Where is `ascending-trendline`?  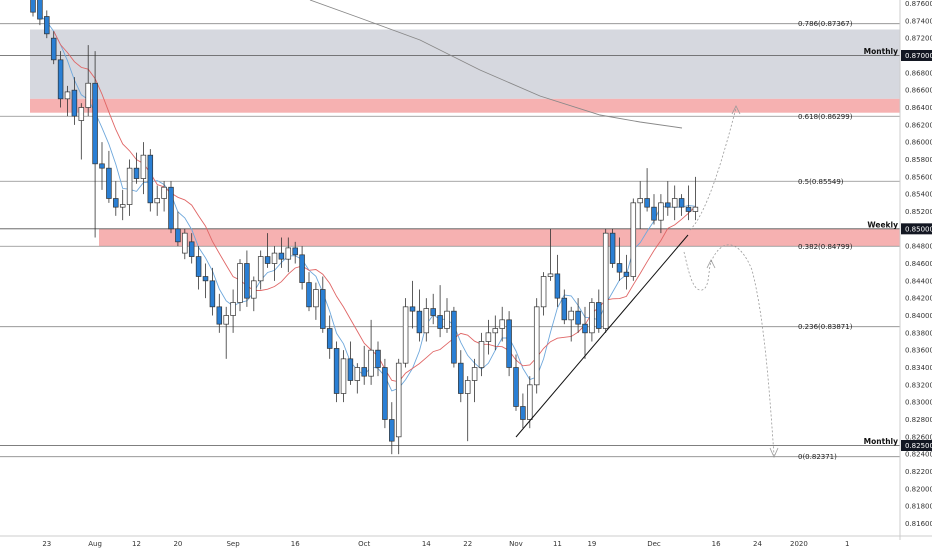
ascending-trendline is located at coordinates (602, 336).